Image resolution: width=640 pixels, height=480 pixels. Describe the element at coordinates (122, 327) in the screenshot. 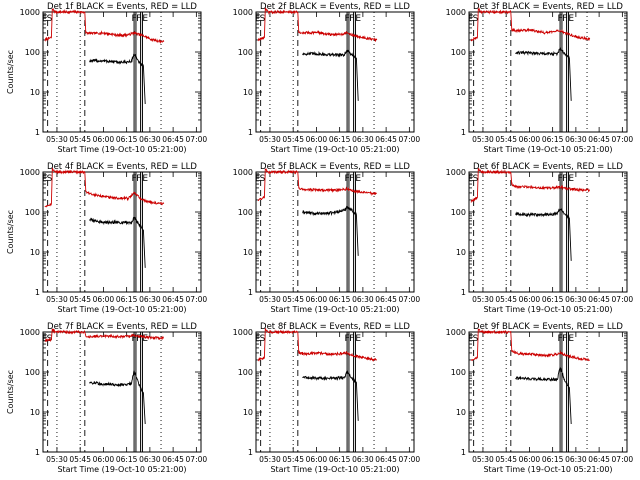

I see `panel-title: Det 7f BLACK = Events, RED = LLD` at that location.